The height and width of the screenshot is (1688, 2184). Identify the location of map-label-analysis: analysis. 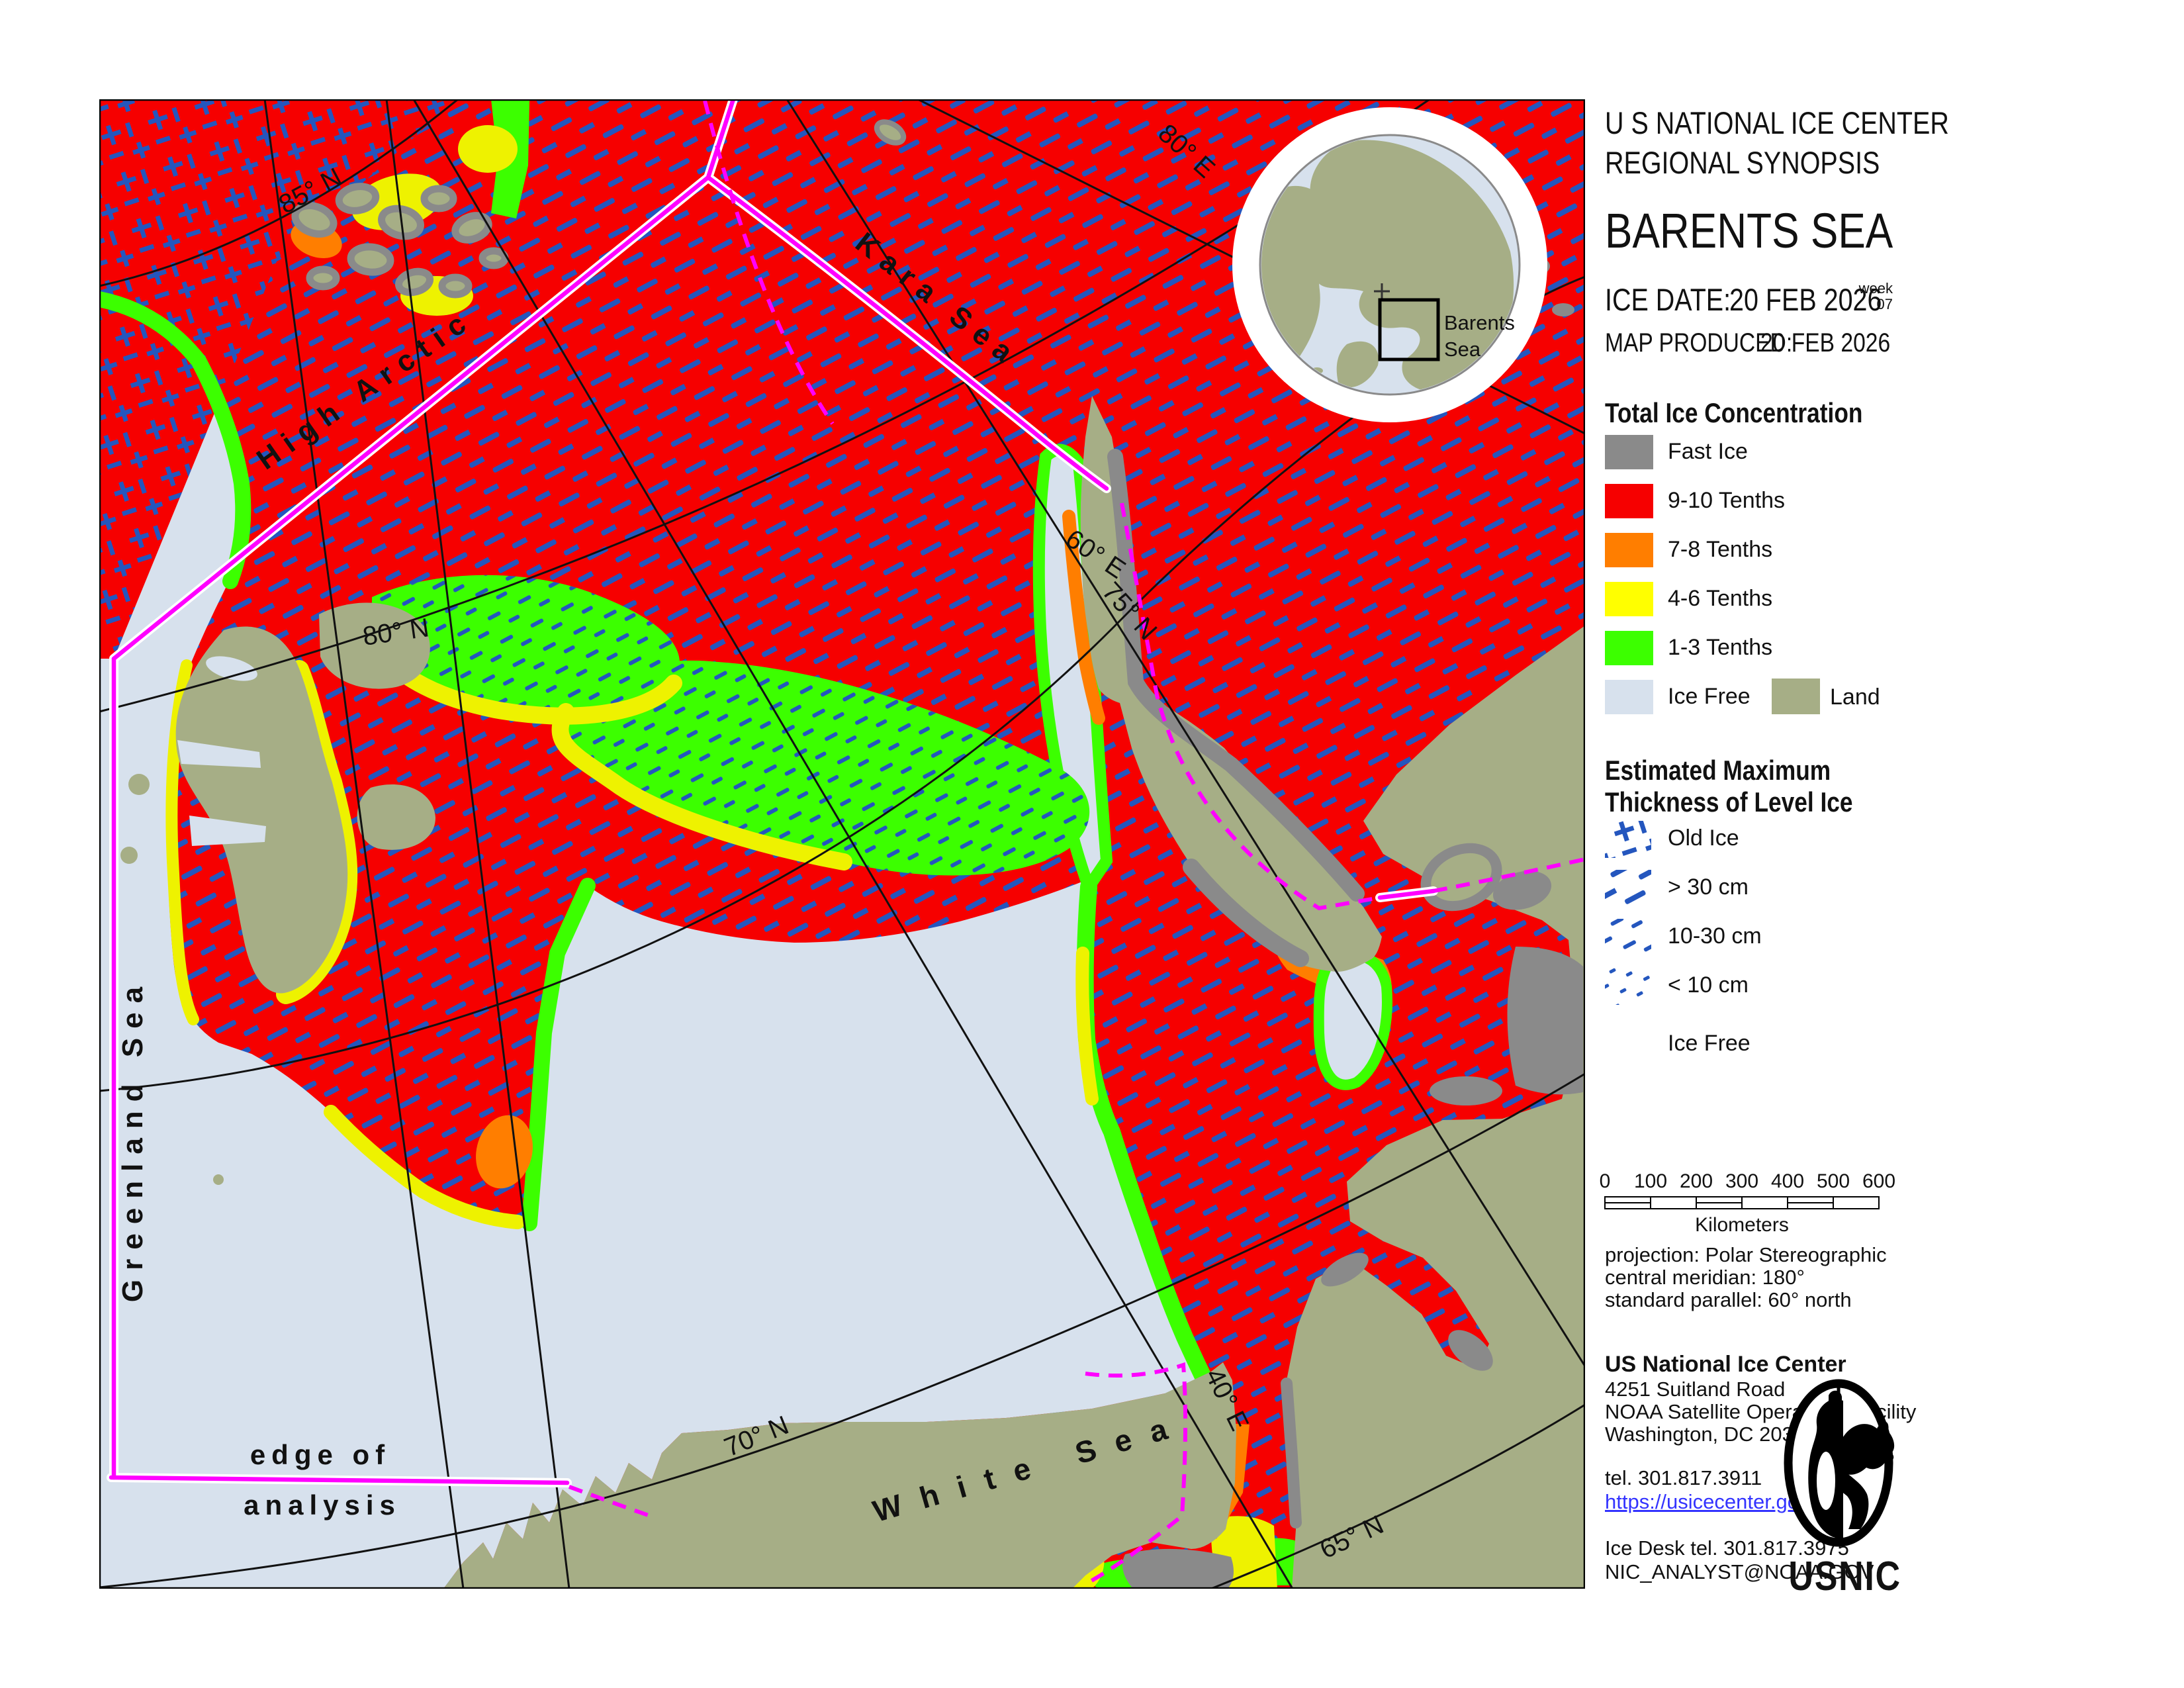
(322, 1505).